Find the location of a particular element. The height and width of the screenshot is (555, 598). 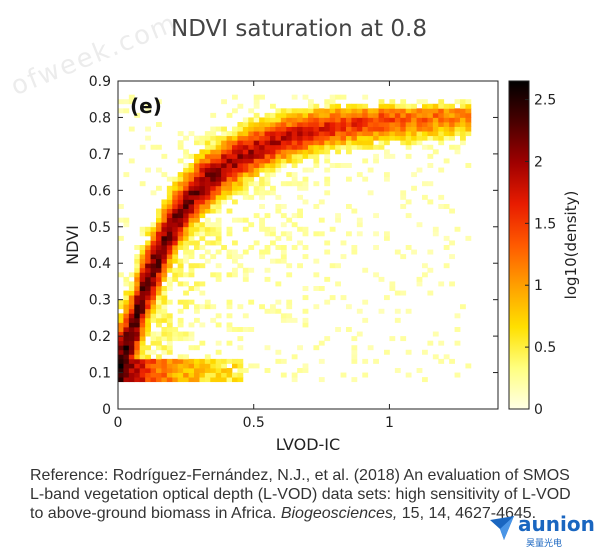

colorbar-tick-label: 0.5 is located at coordinates (545, 348).